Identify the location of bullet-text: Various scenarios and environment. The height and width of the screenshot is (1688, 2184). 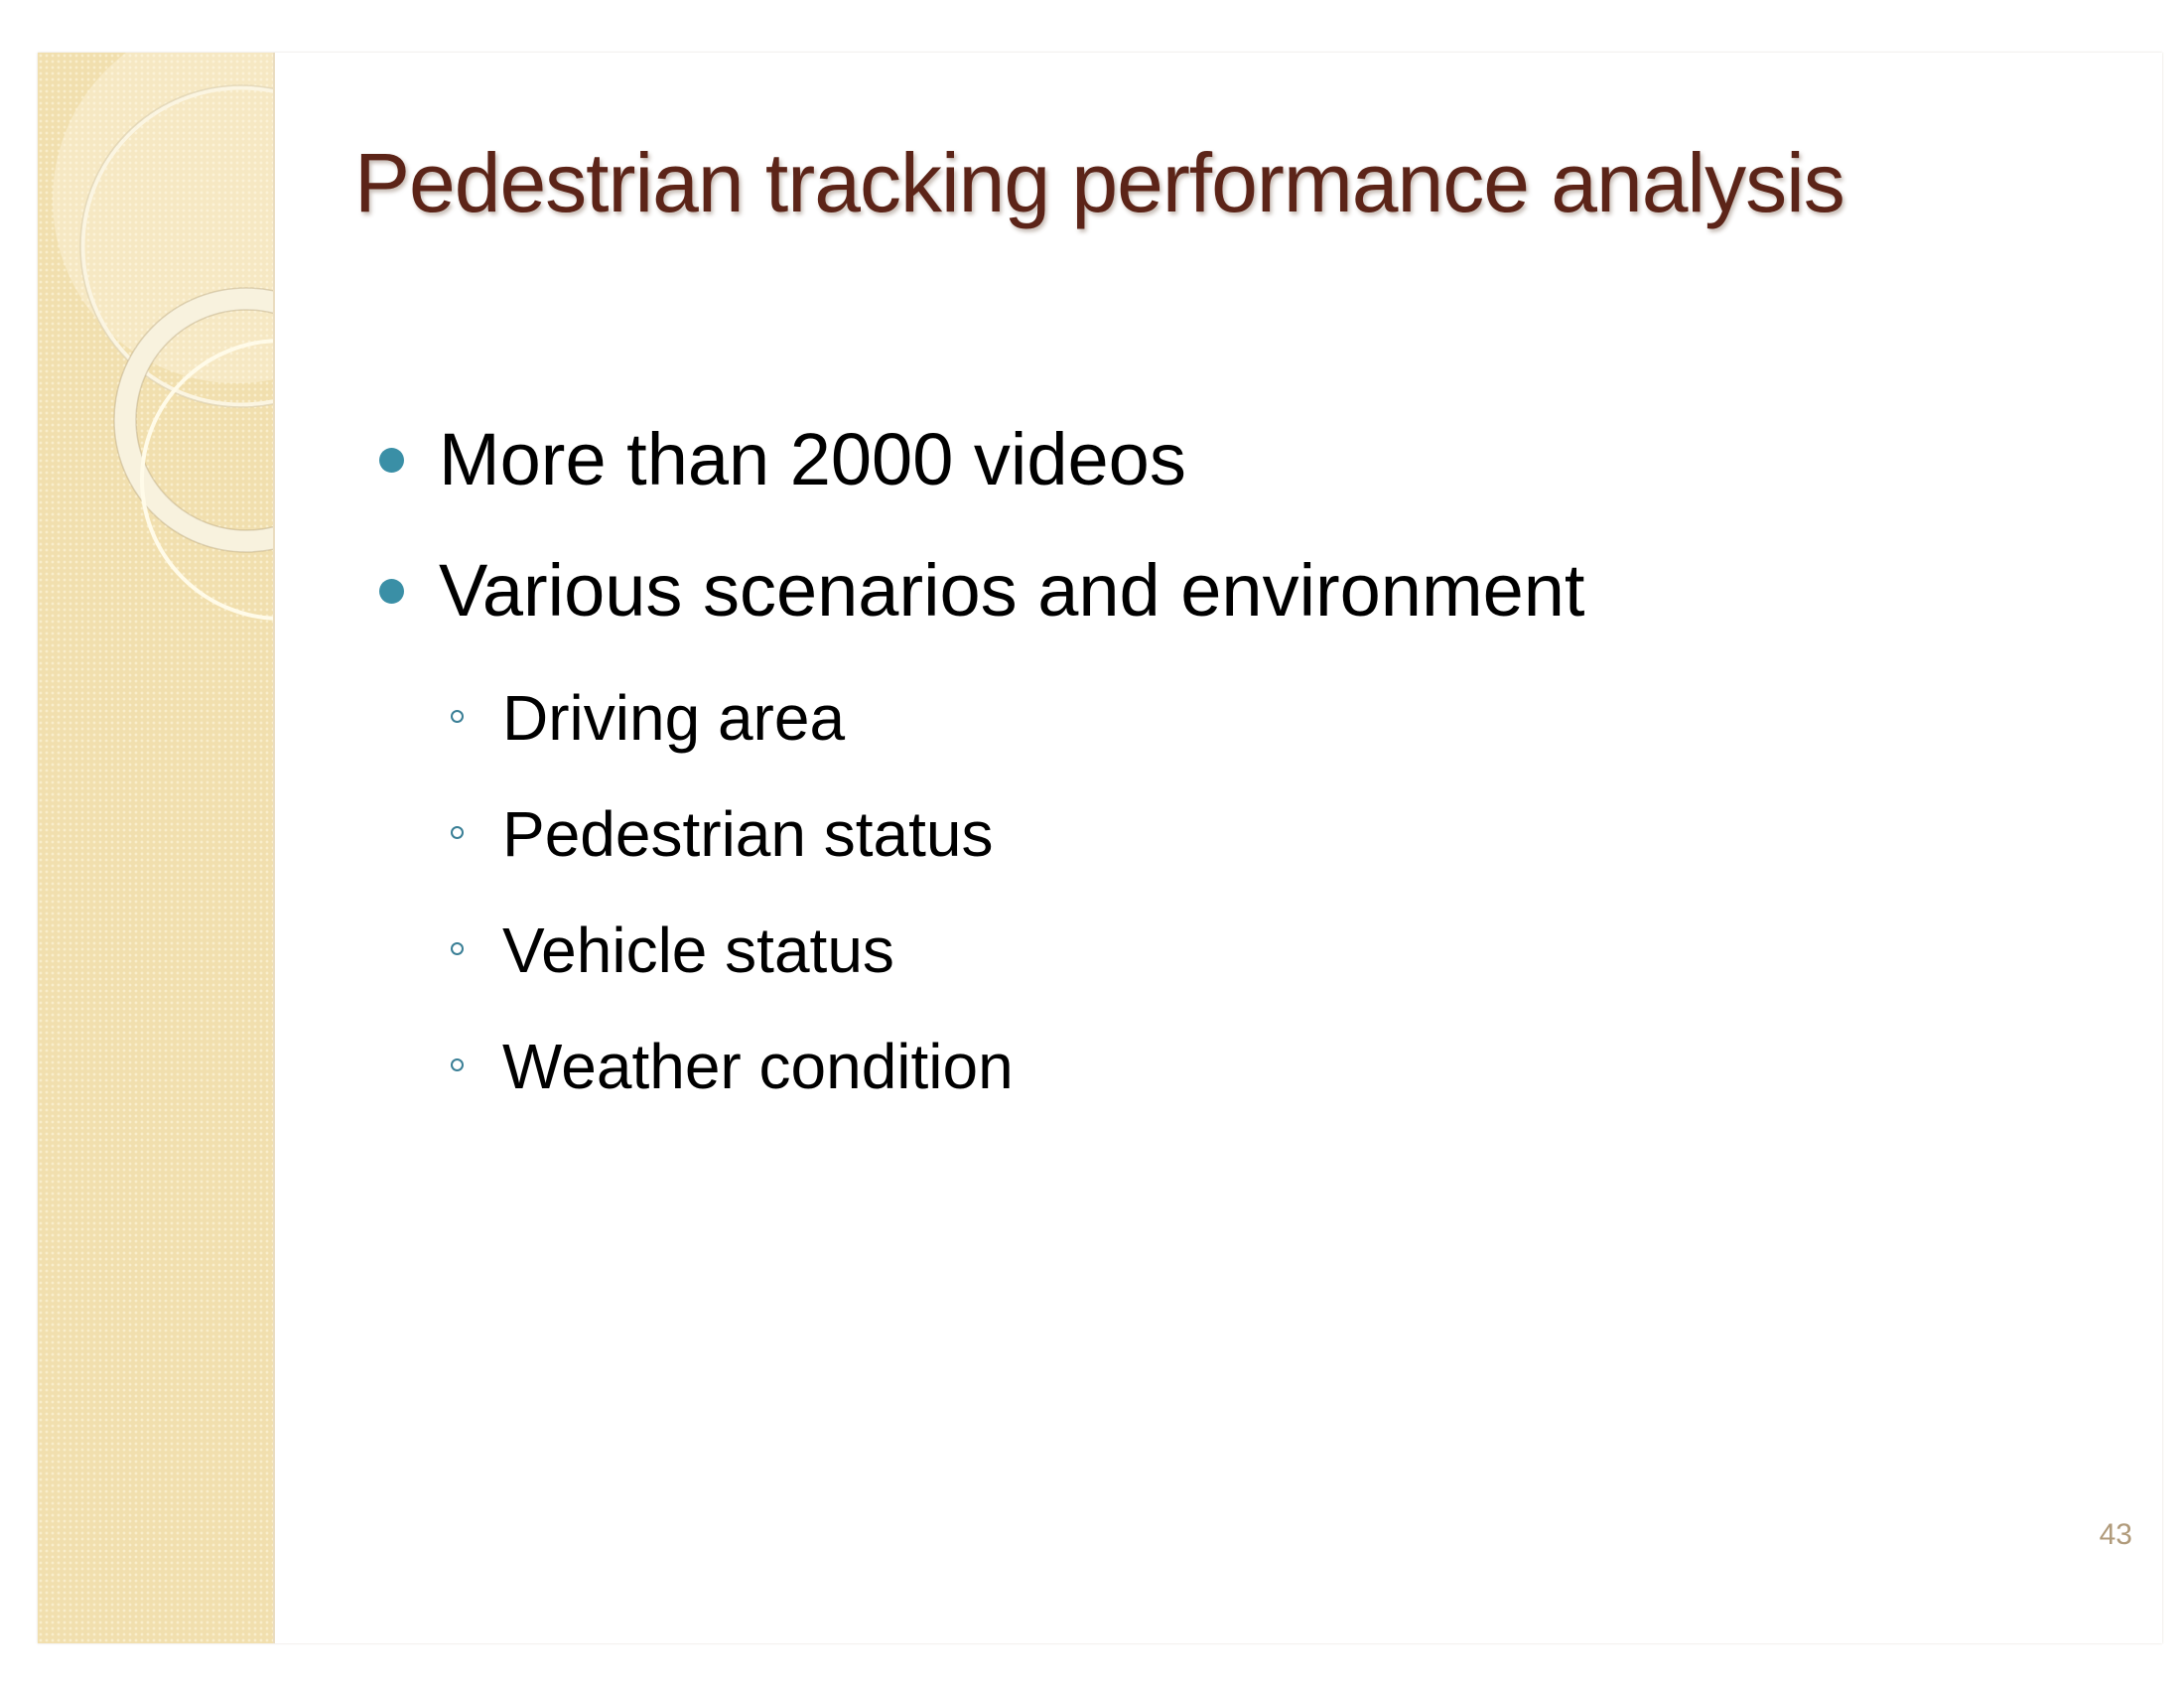
(1012, 590).